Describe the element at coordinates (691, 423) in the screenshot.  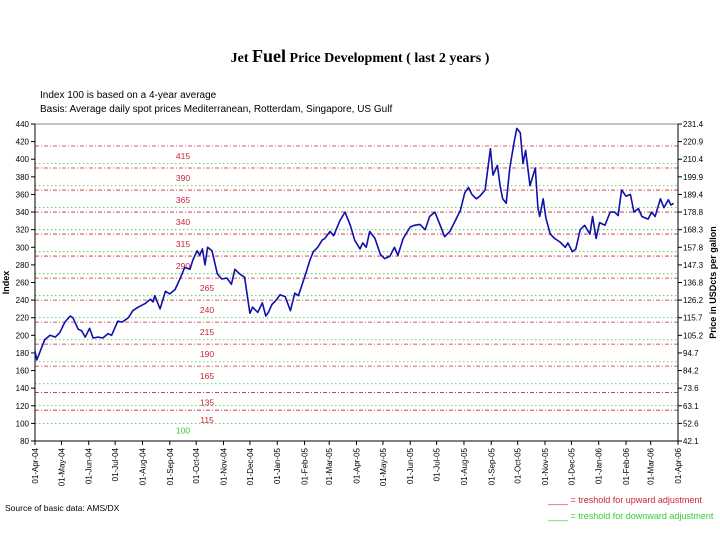
I see `y2-tick-label: 52.6` at that location.